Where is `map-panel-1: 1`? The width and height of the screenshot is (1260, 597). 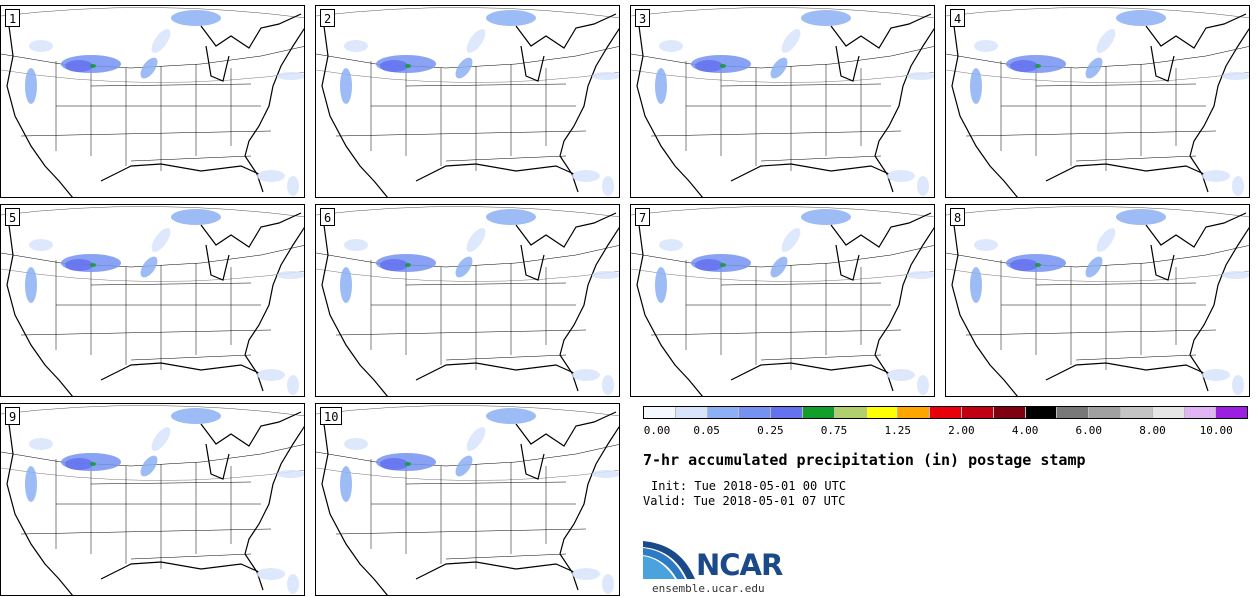
map-panel-1: 1 is located at coordinates (152, 101).